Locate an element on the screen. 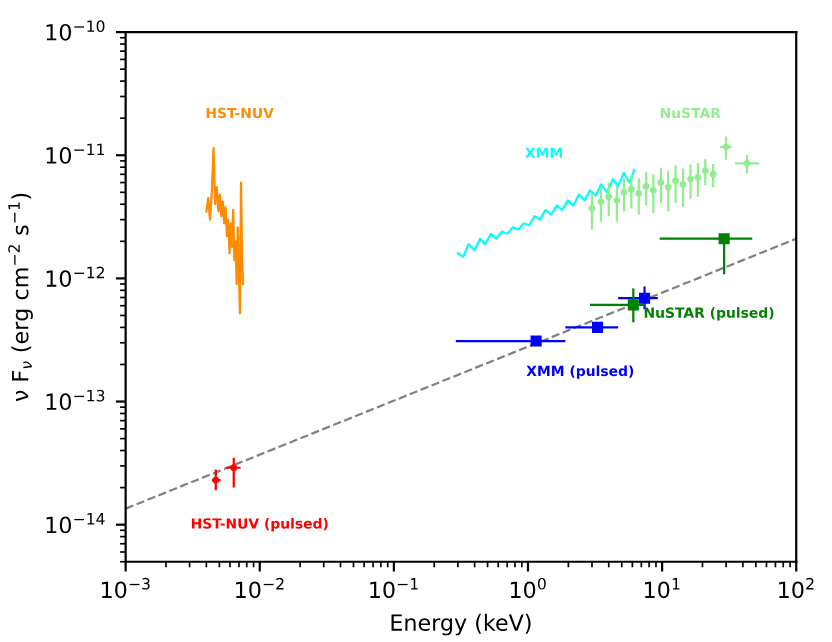  x-tick-label: 10$^{−2}$ is located at coordinates (260, 588).